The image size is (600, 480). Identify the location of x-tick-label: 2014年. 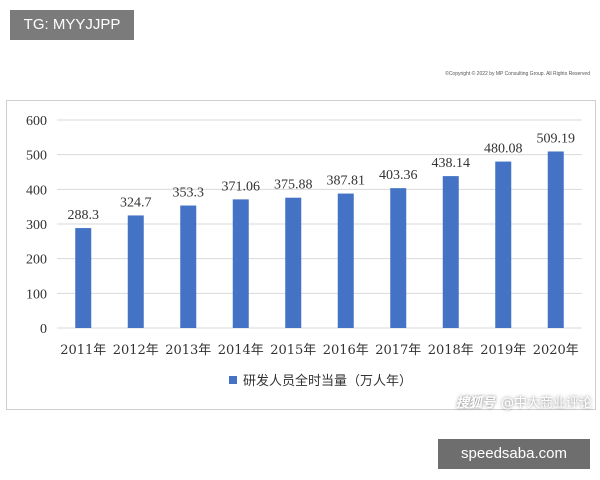
(241, 350).